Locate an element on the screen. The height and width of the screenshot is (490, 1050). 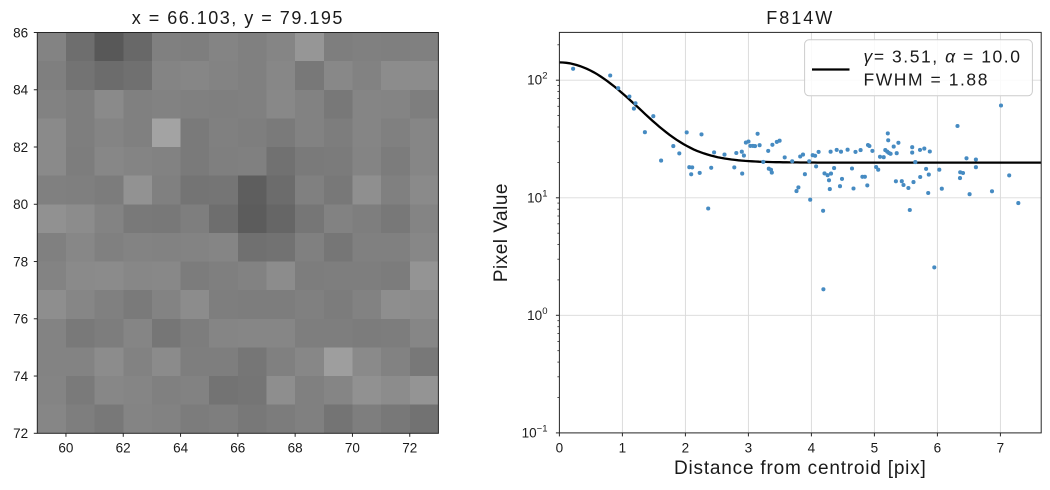
svg-text: 3 is located at coordinates (749, 448).